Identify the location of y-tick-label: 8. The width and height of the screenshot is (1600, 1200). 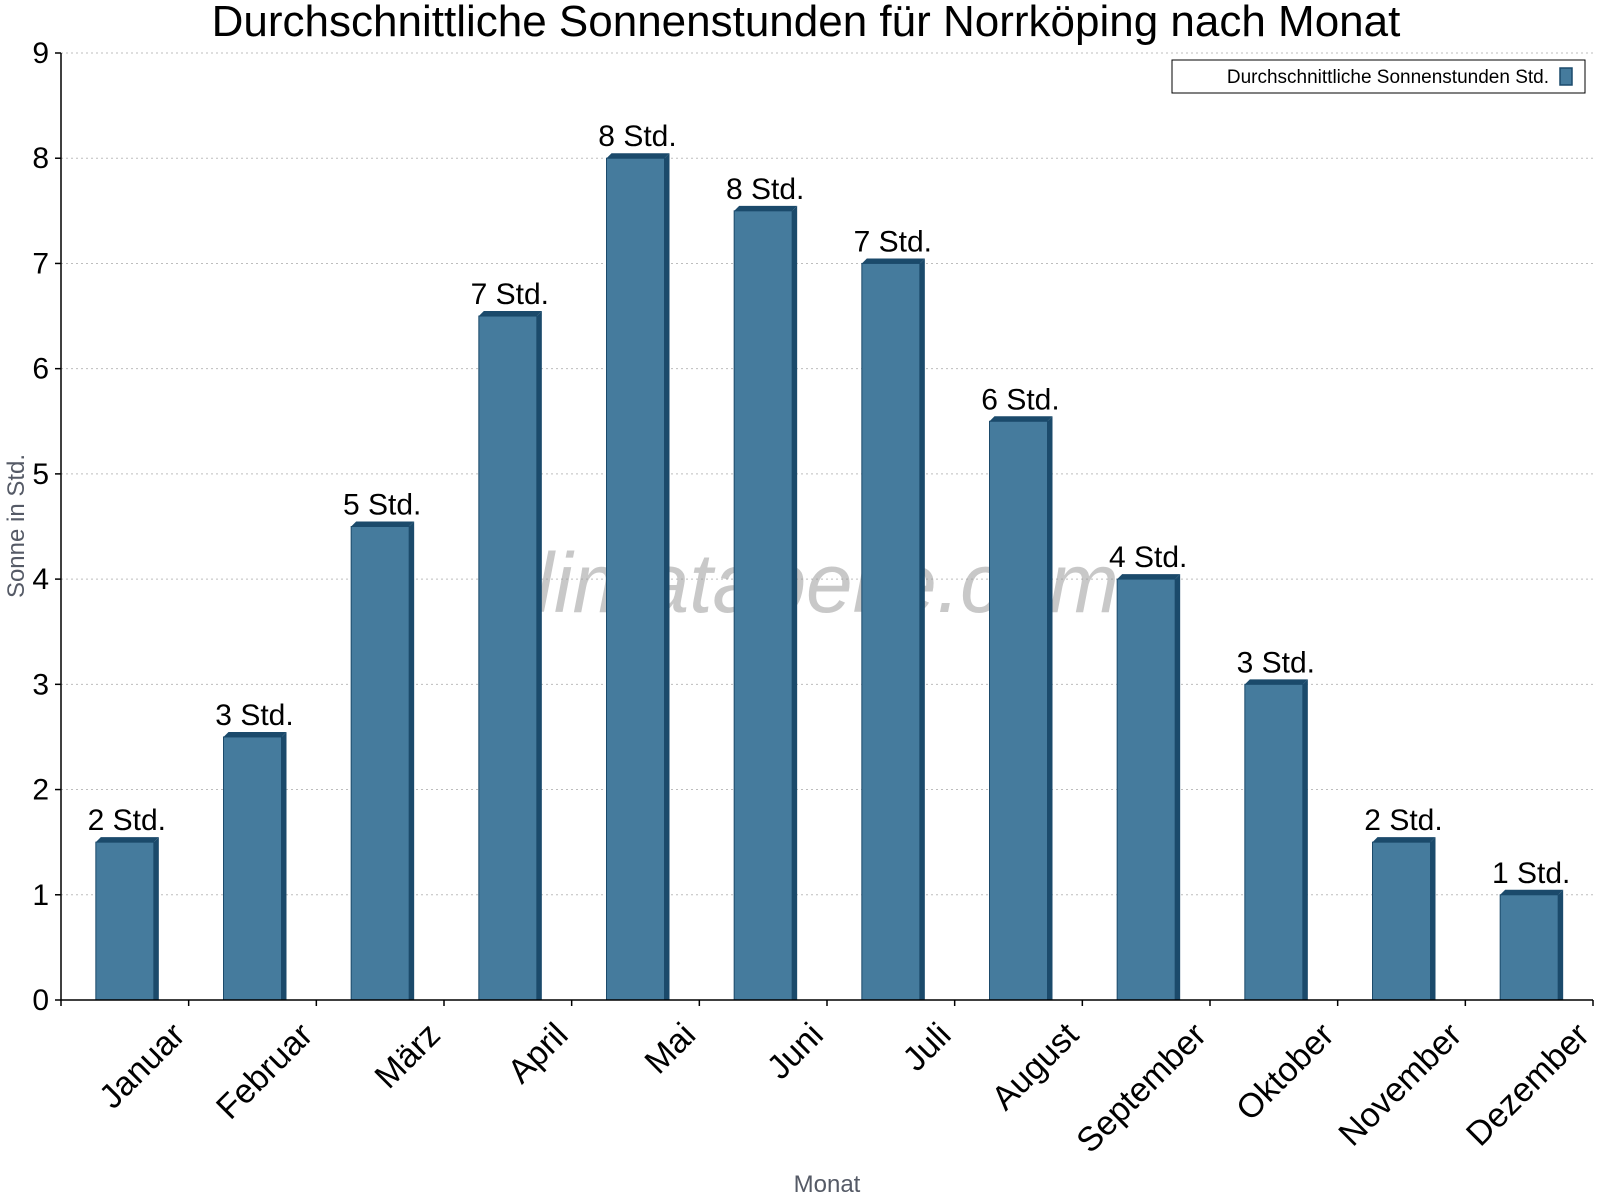
(40, 158).